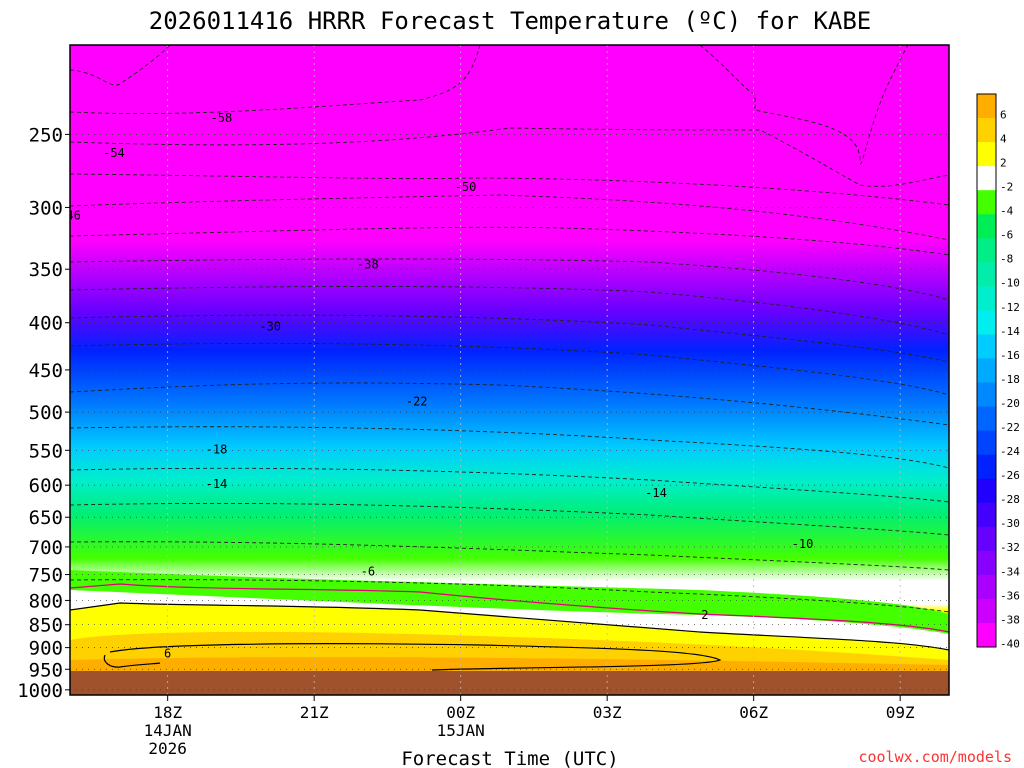 The image size is (1024, 768). Describe the element at coordinates (607, 712) in the screenshot. I see `x-tick-label: 03Z` at that location.